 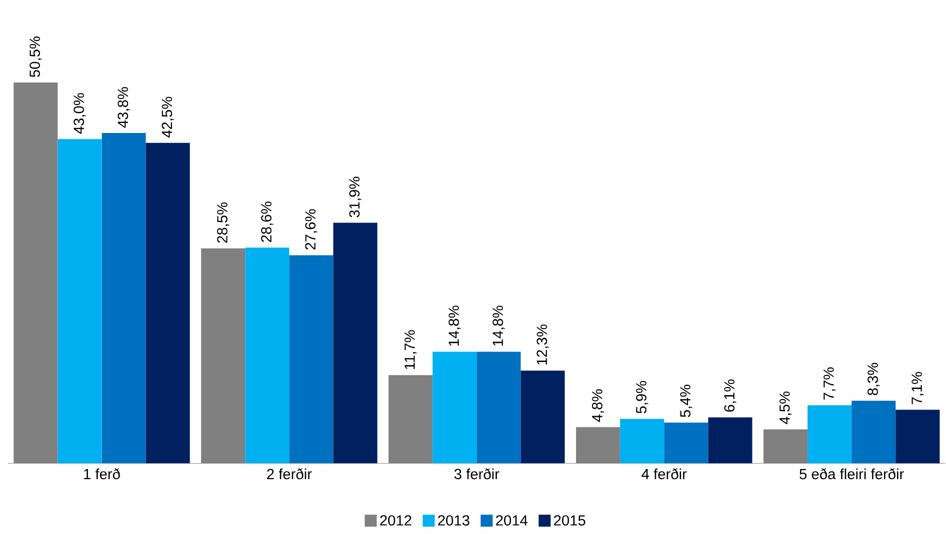 What do you see at coordinates (410, 350) in the screenshot?
I see `data-label: 11,7%` at bounding box center [410, 350].